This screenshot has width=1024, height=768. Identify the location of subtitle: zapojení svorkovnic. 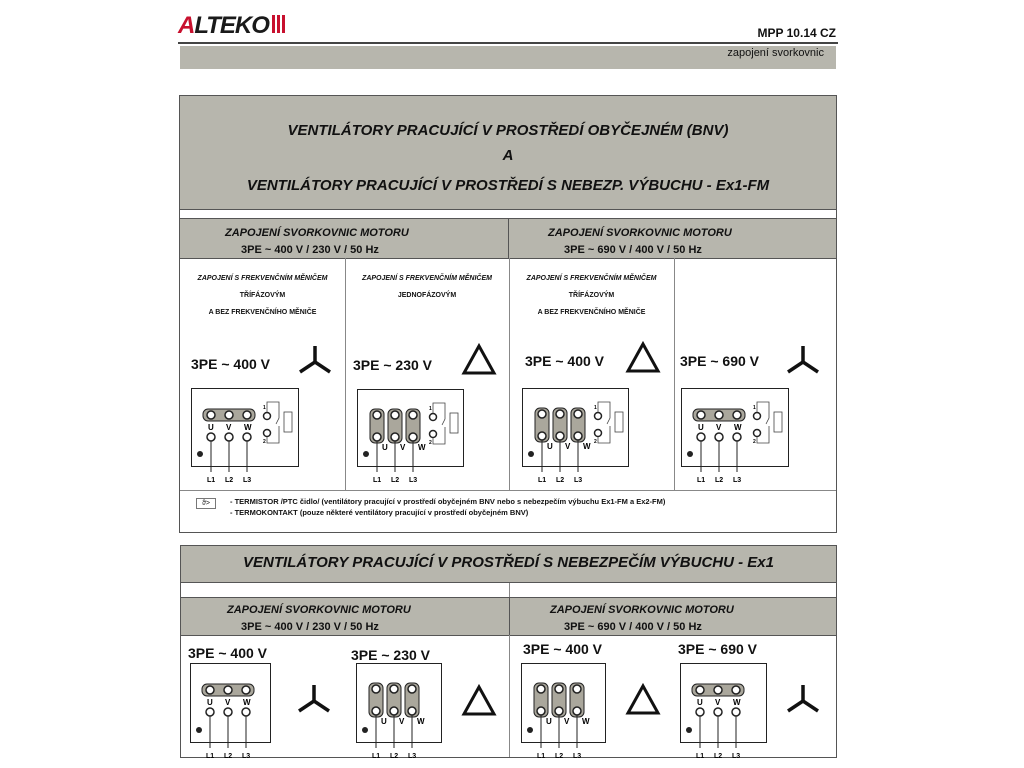
(775, 53).